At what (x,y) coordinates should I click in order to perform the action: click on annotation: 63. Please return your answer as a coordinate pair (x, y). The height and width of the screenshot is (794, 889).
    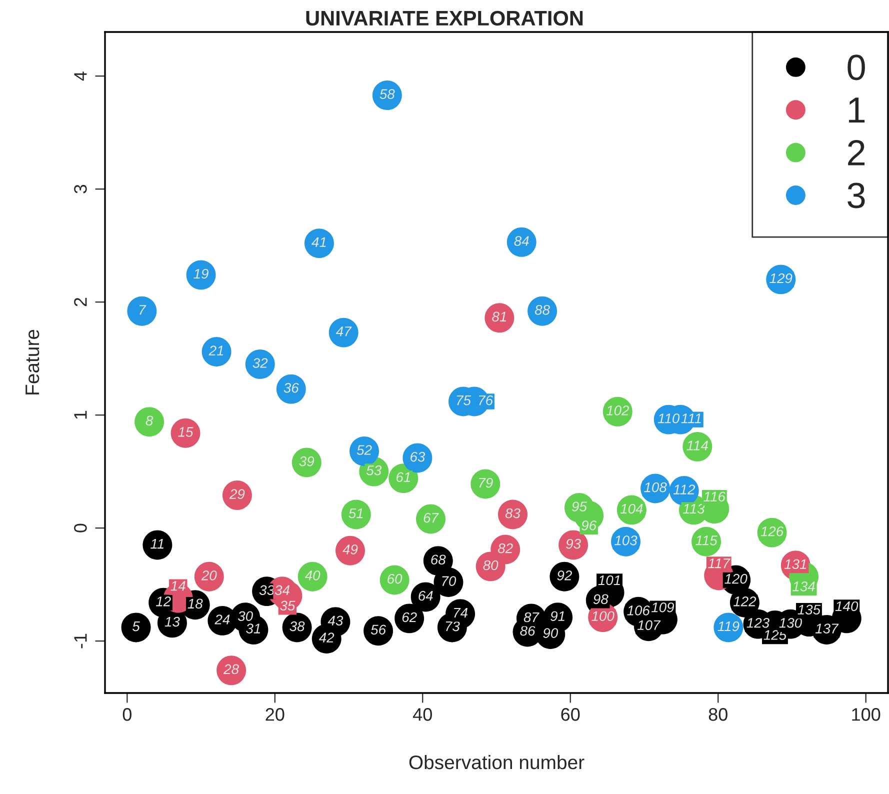
    Looking at the image, I should click on (418, 457).